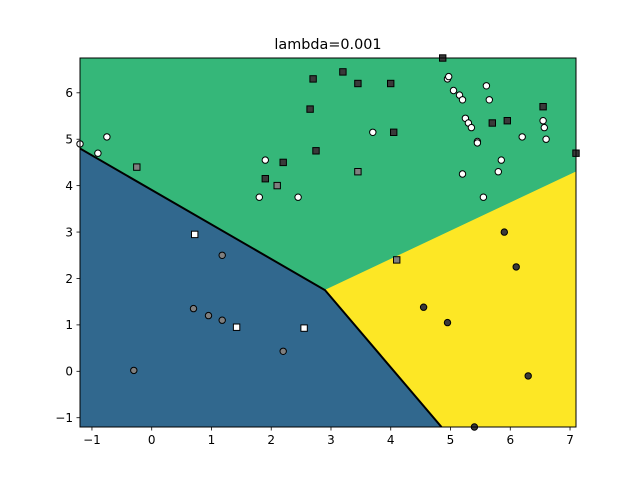  I want to click on x-axis: −1 0 1 2 3 4 5 6 7, so click(328, 437).